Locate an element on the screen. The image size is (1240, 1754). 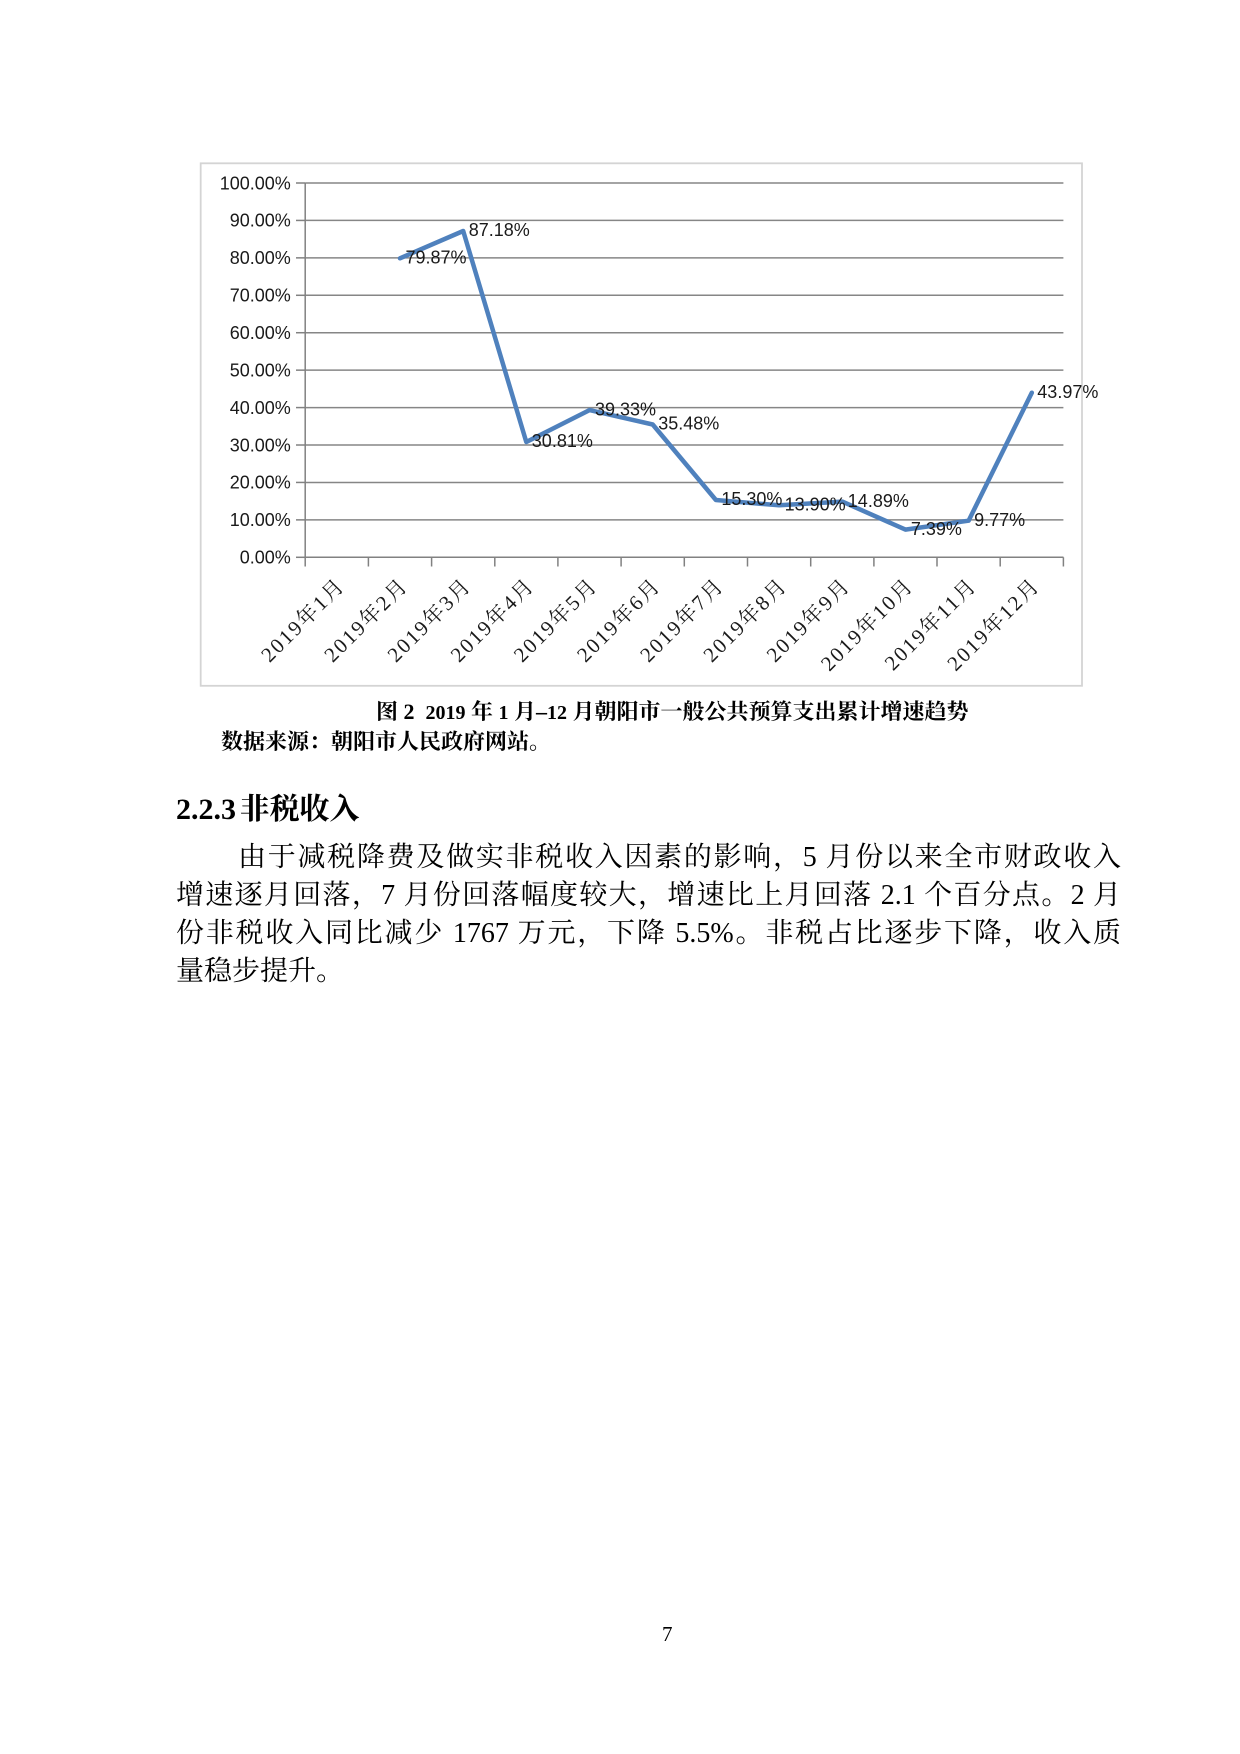
svg-text: 20.00% is located at coordinates (260, 483).